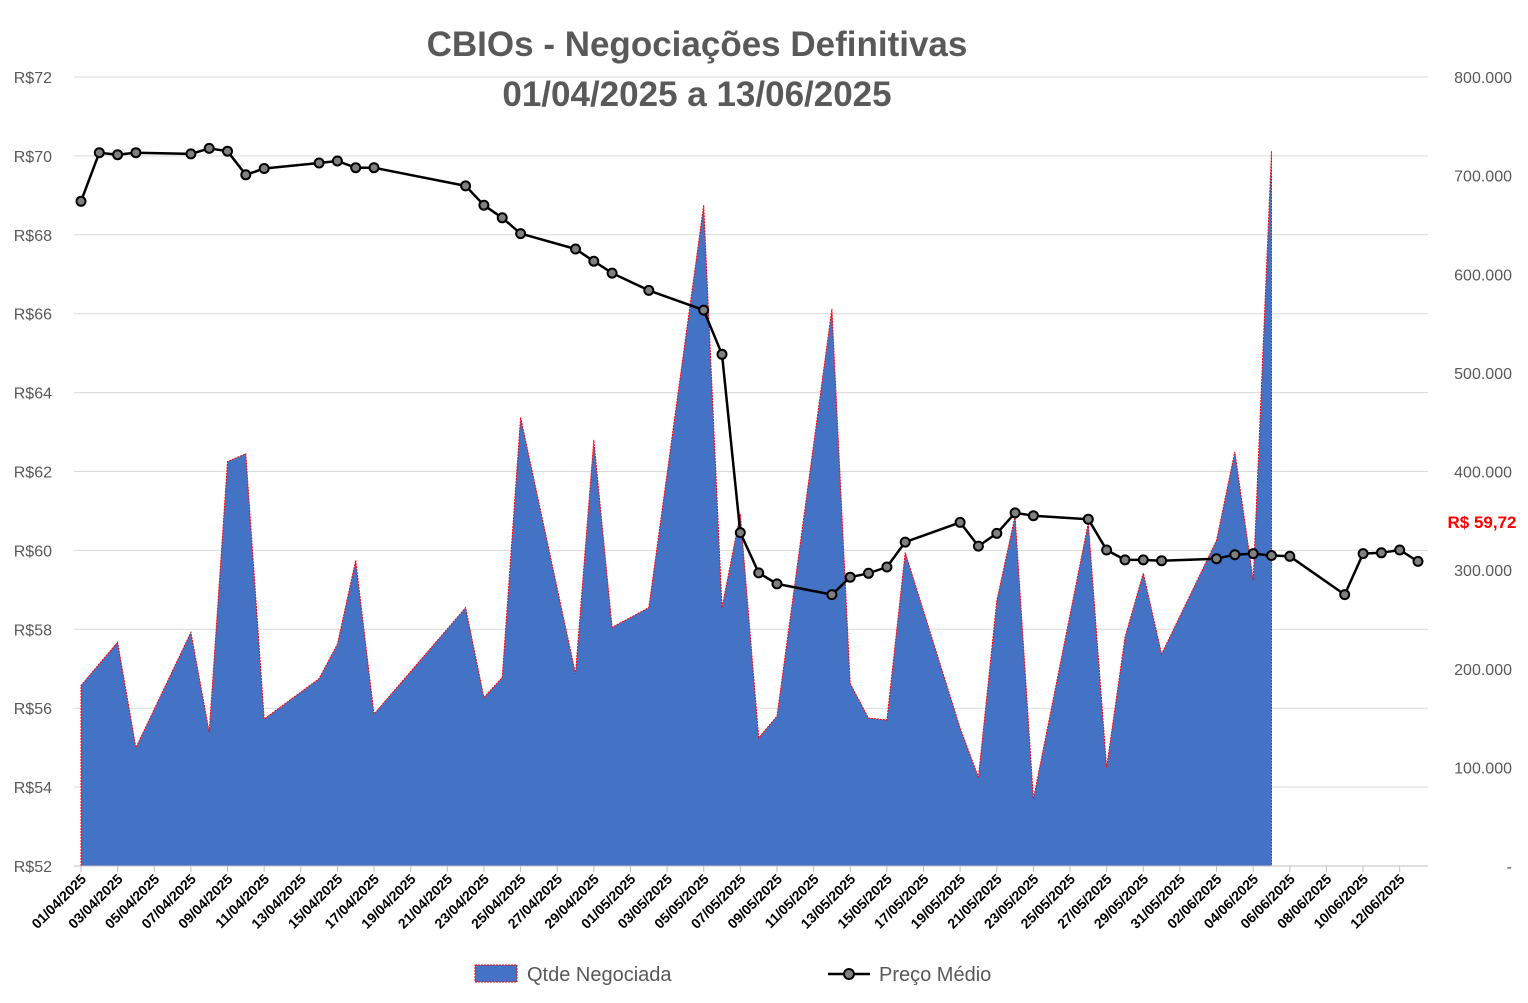 The height and width of the screenshot is (1003, 1528). I want to click on y-left-tick-label: R$56, so click(33, 709).